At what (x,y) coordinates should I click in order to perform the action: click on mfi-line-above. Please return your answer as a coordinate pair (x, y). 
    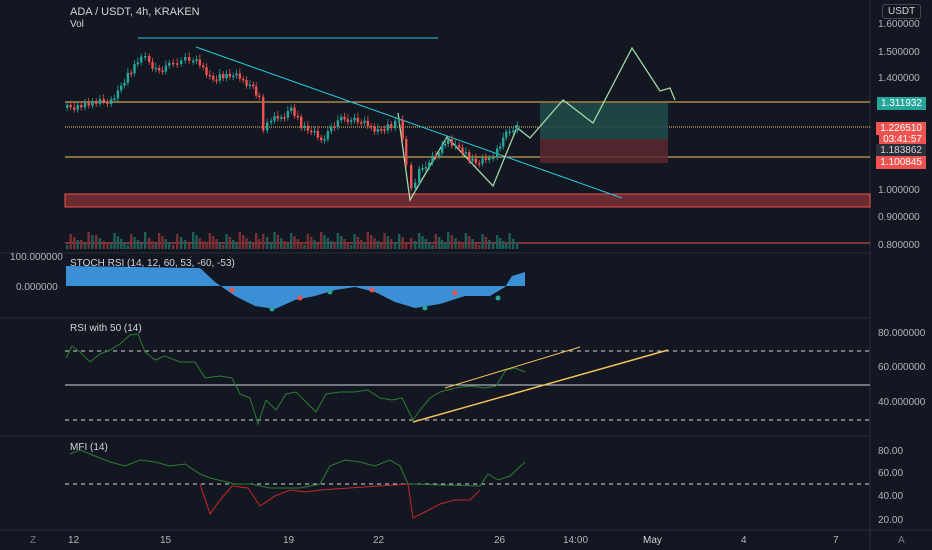
    Looking at the image, I should click on (297, 469).